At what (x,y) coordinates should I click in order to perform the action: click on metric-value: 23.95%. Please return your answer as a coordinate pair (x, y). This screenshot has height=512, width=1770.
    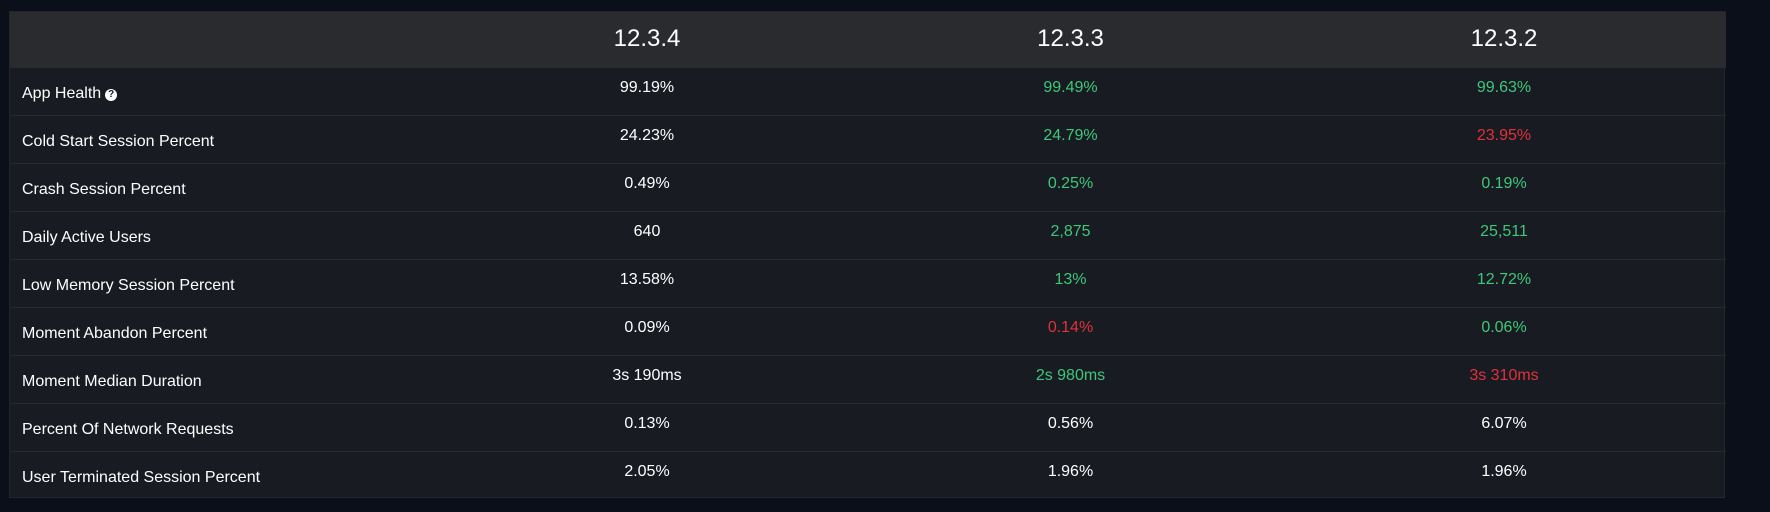
    Looking at the image, I should click on (1504, 135).